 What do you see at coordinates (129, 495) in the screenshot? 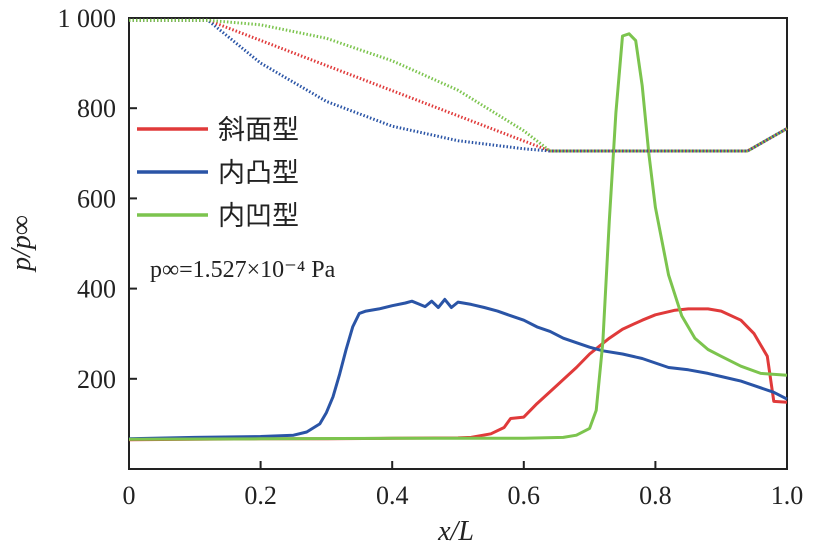
I see `x-tick-label: 0` at bounding box center [129, 495].